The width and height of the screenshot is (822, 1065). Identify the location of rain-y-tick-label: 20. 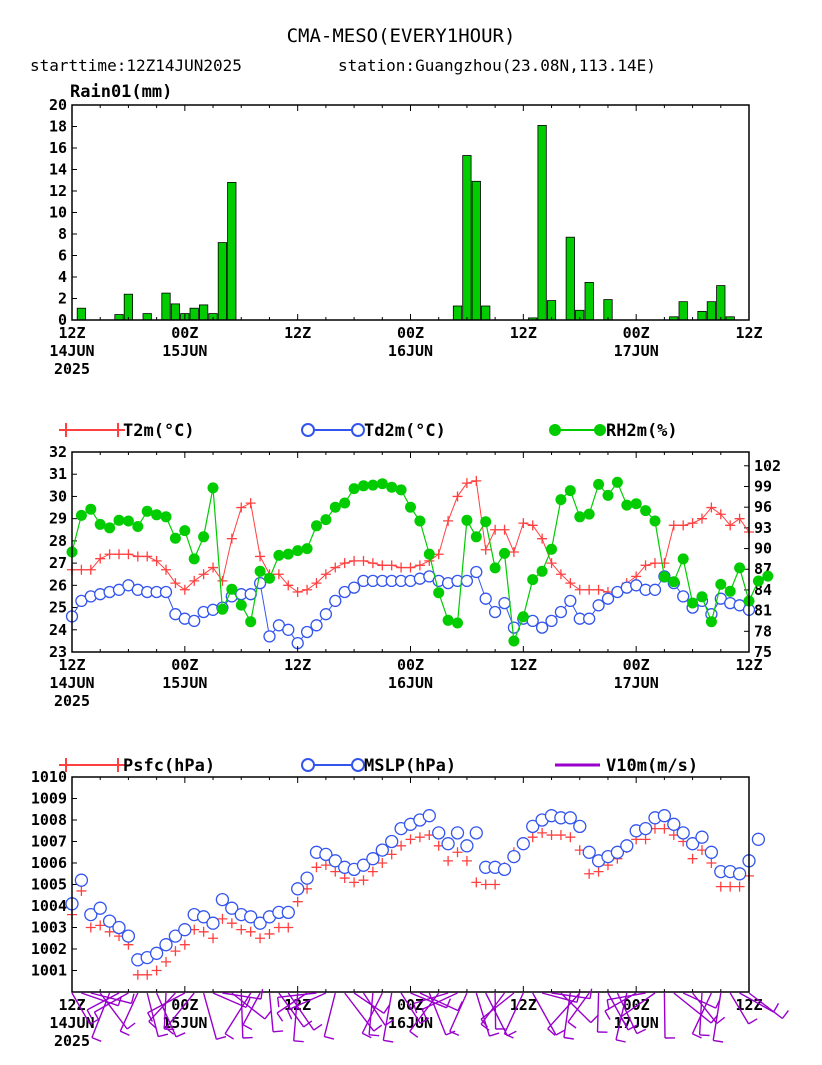
(58, 105).